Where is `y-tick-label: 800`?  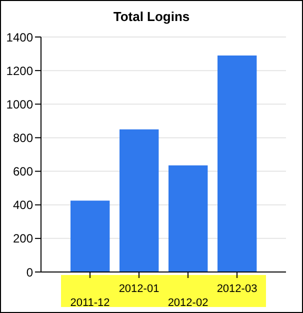
y-tick-label: 800 is located at coordinates (23, 137).